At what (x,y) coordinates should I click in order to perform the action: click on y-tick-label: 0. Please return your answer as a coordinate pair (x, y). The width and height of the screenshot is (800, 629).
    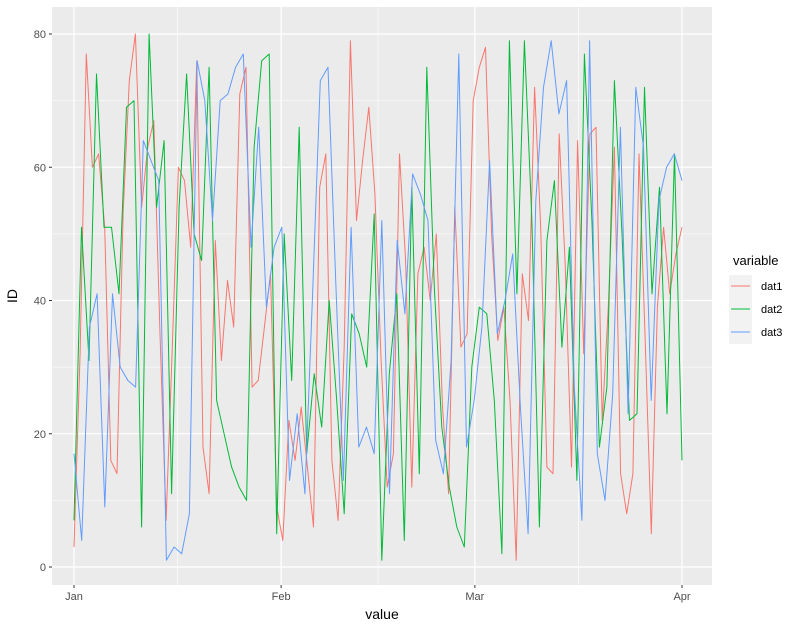
    Looking at the image, I should click on (43, 568).